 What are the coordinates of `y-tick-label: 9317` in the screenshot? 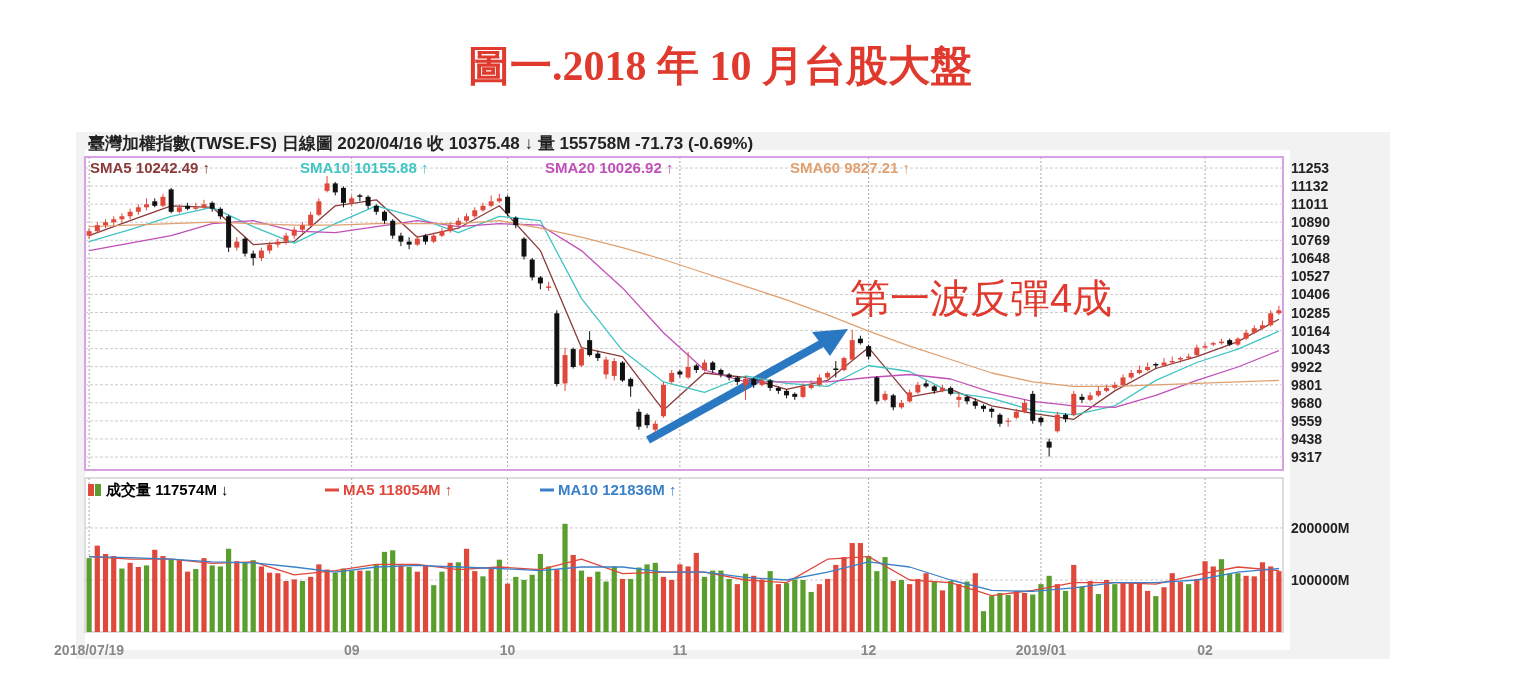 It's located at (1307, 457).